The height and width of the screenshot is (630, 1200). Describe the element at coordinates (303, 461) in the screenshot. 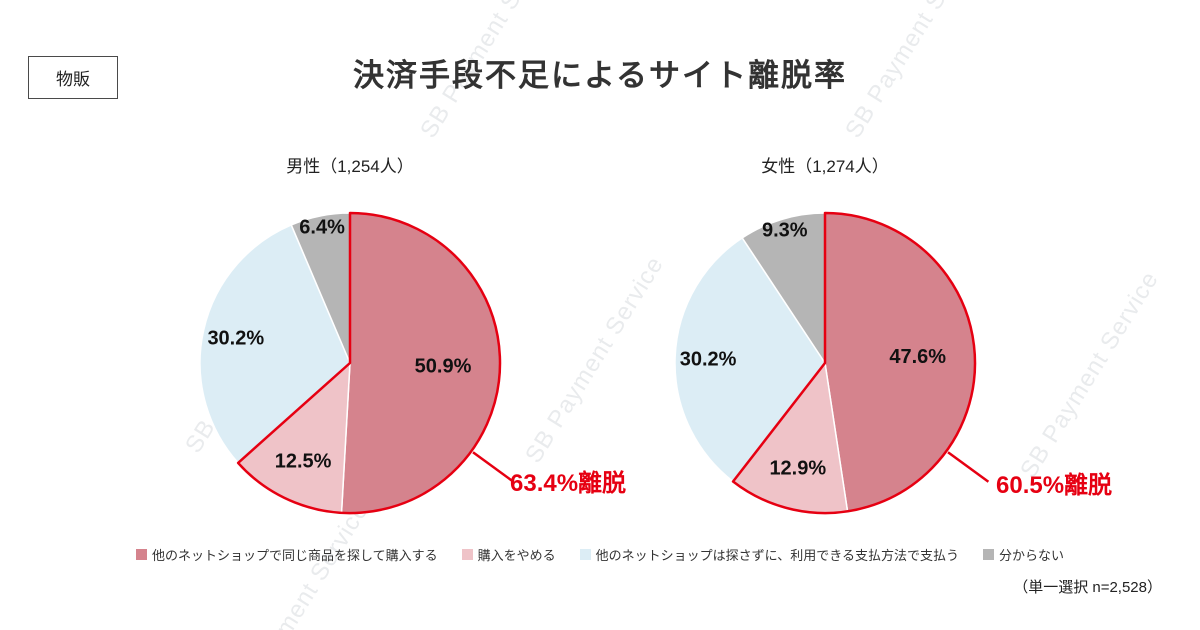

I see `slice-value-label: 12.5%` at that location.